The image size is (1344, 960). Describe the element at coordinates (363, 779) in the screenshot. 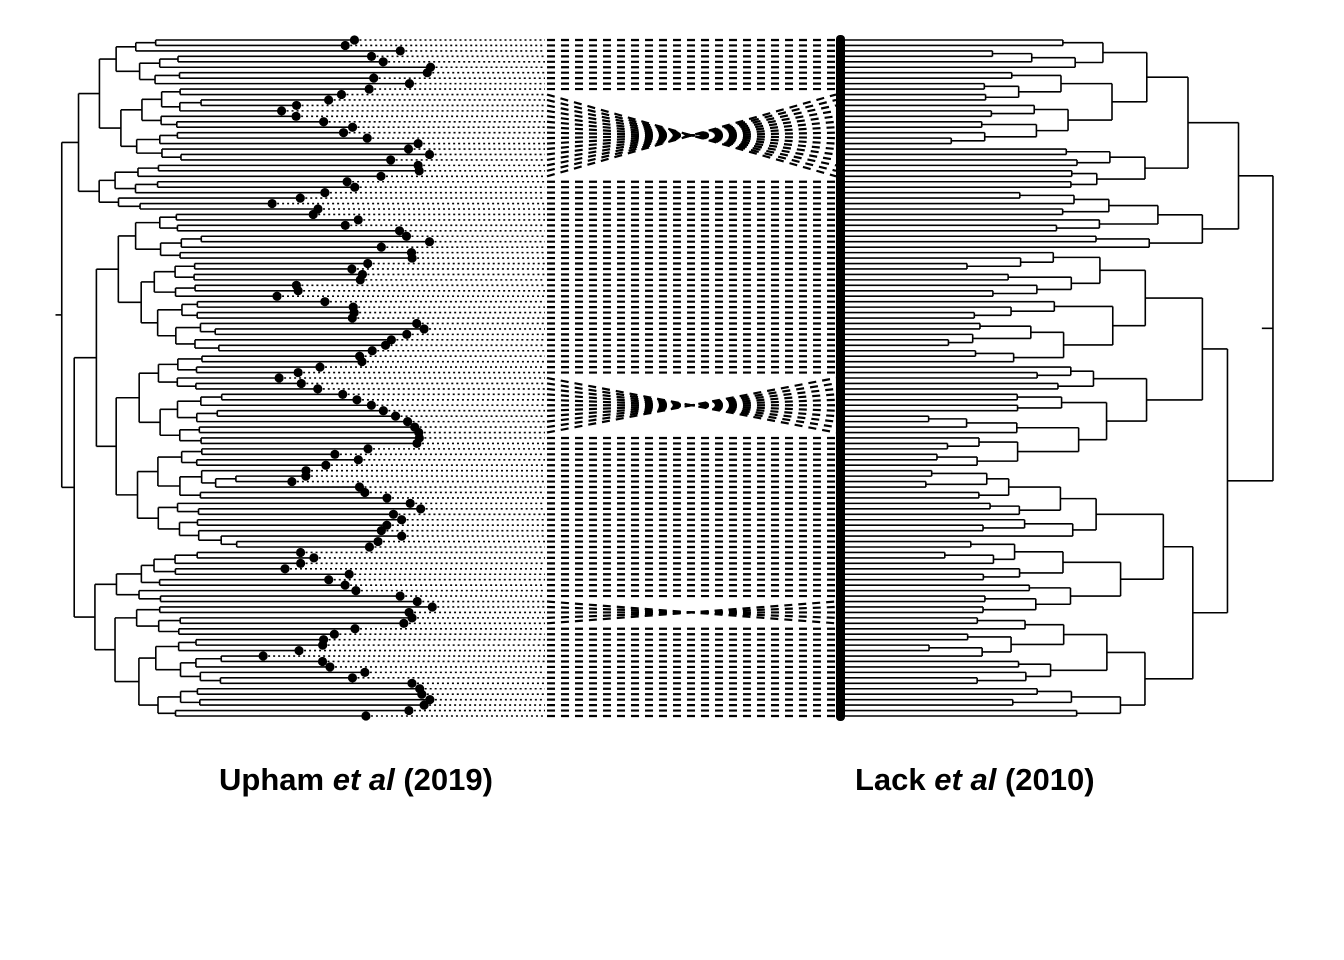

I see `left-tree-etal: et al` at that location.